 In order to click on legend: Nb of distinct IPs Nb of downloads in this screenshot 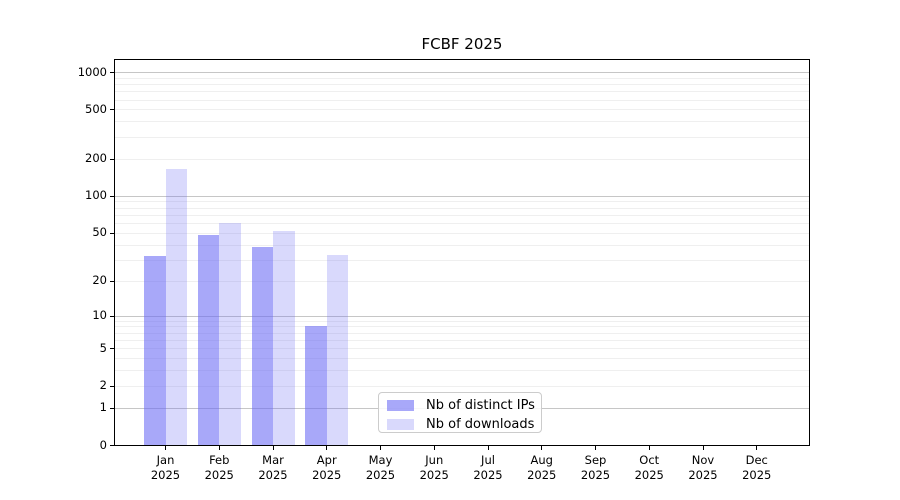, I will do `click(460, 412)`.